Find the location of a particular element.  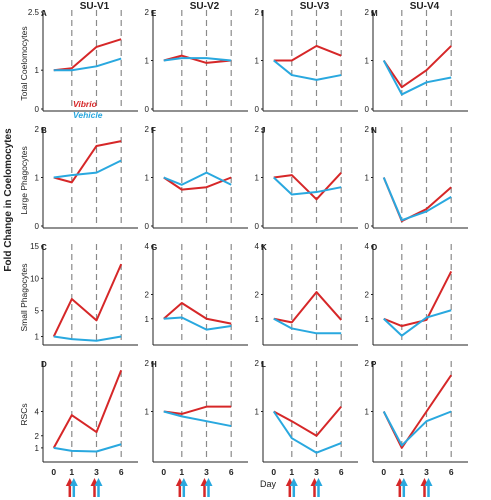

column-title-su-v2: SU-V2 is located at coordinates (205, 6).